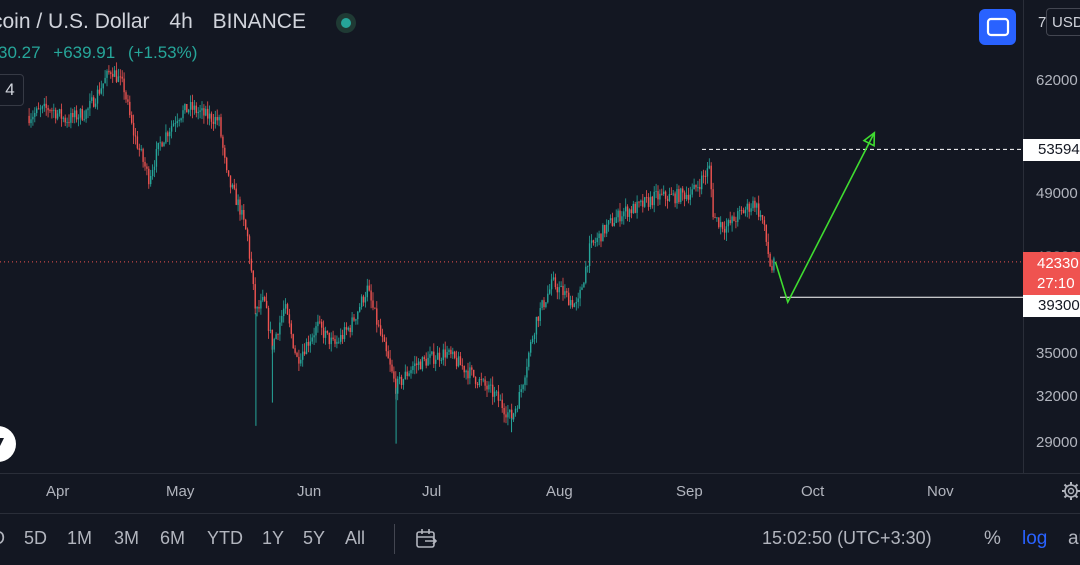 This screenshot has width=1080, height=565. Describe the element at coordinates (259, 21) in the screenshot. I see `exchange-label: BINANCE` at that location.